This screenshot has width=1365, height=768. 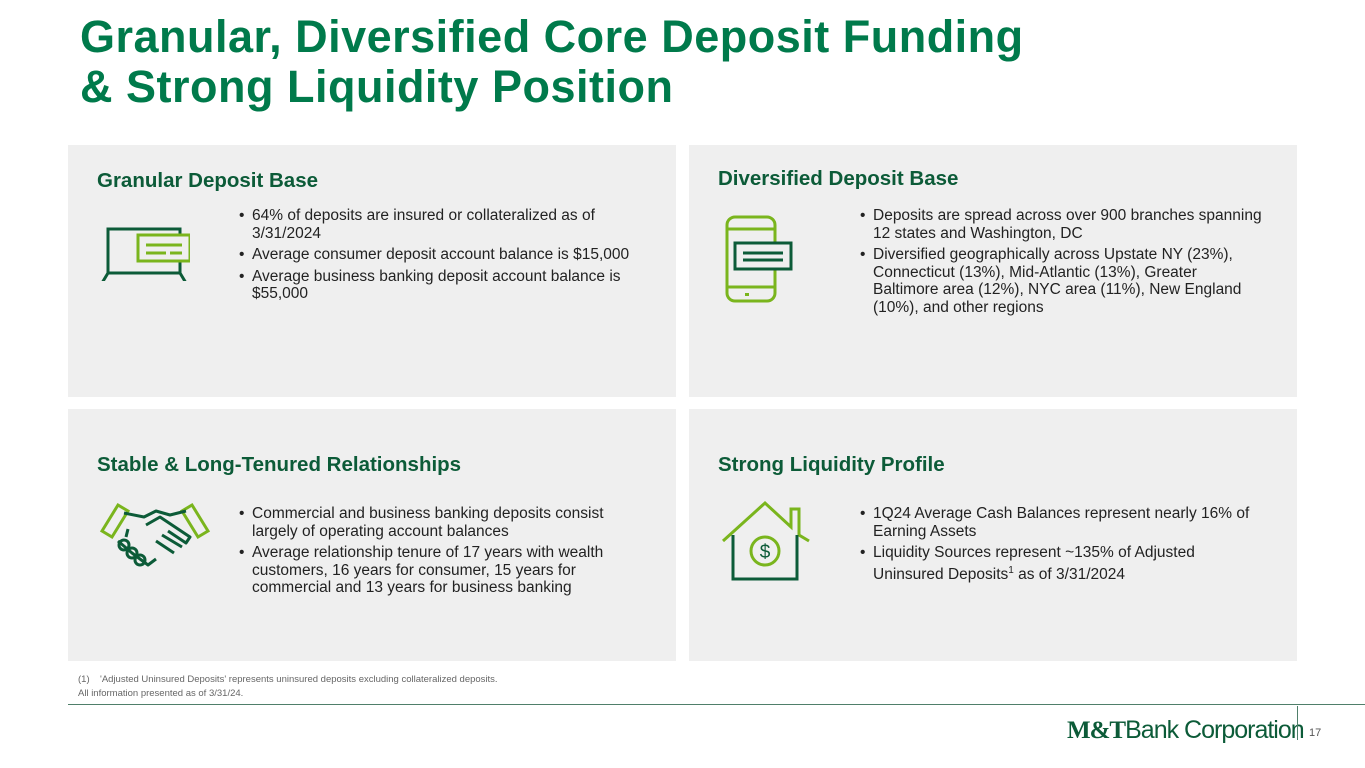 I want to click on title-line: & Strong Liquidity Position, so click(x=377, y=86).